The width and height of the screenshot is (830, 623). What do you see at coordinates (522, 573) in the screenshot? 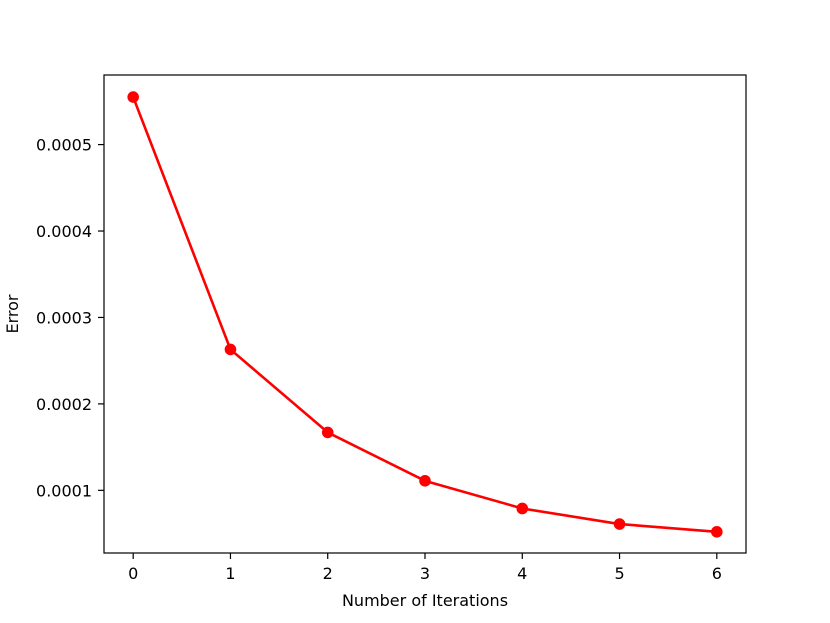
I see `x-tick-label: 4` at bounding box center [522, 573].